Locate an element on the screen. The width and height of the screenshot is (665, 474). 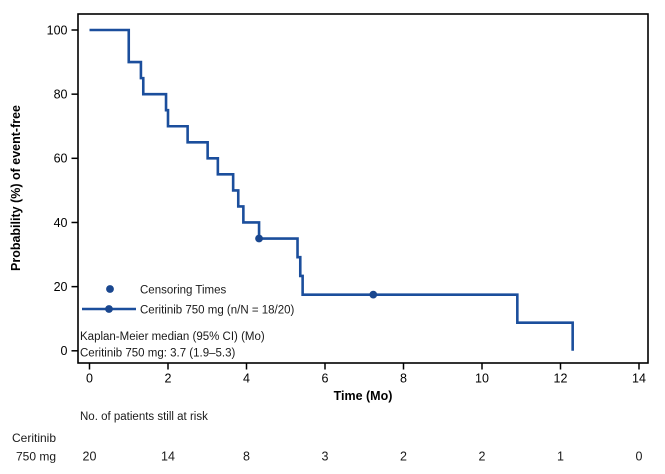
x-tick-label: 0 is located at coordinates (89, 379).